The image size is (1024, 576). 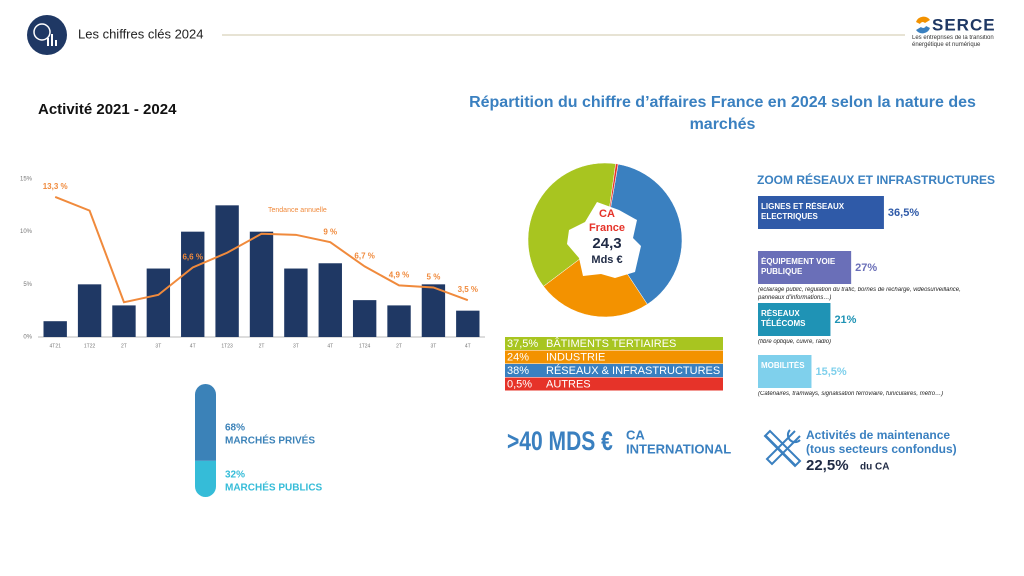 I want to click on header-title: Les chiffres clés 2024, so click(x=141, y=33).